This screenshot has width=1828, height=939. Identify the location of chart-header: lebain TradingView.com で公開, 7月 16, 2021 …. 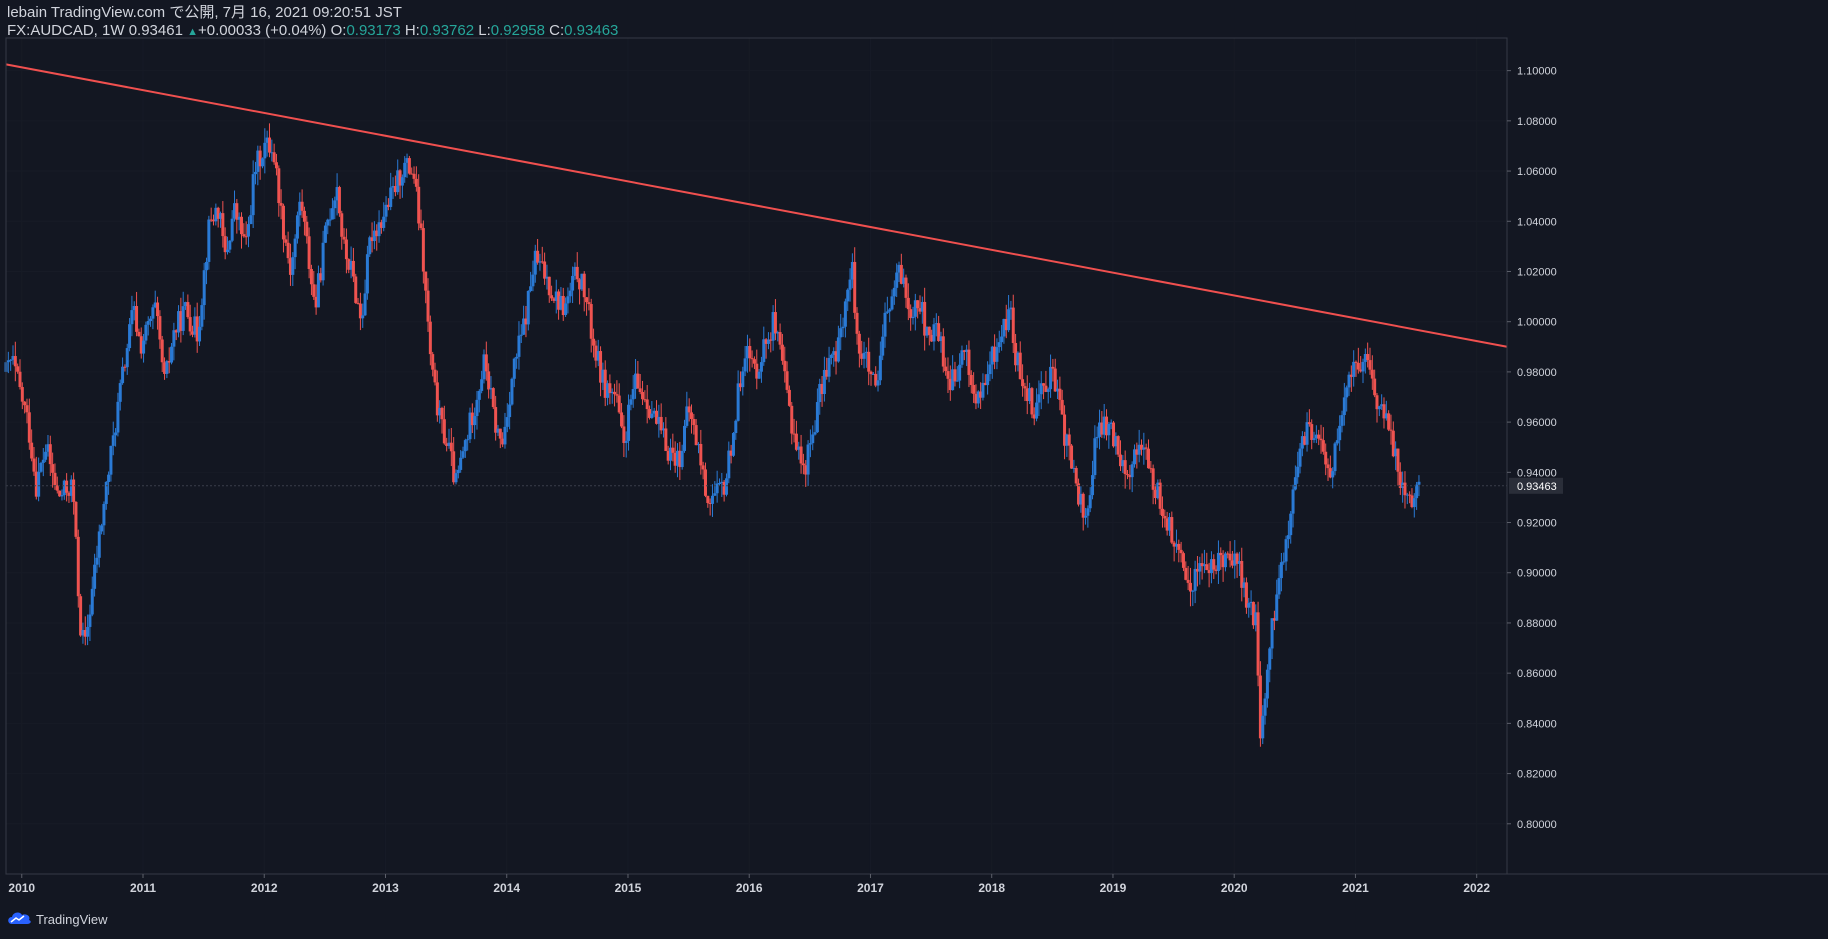
(312, 22).